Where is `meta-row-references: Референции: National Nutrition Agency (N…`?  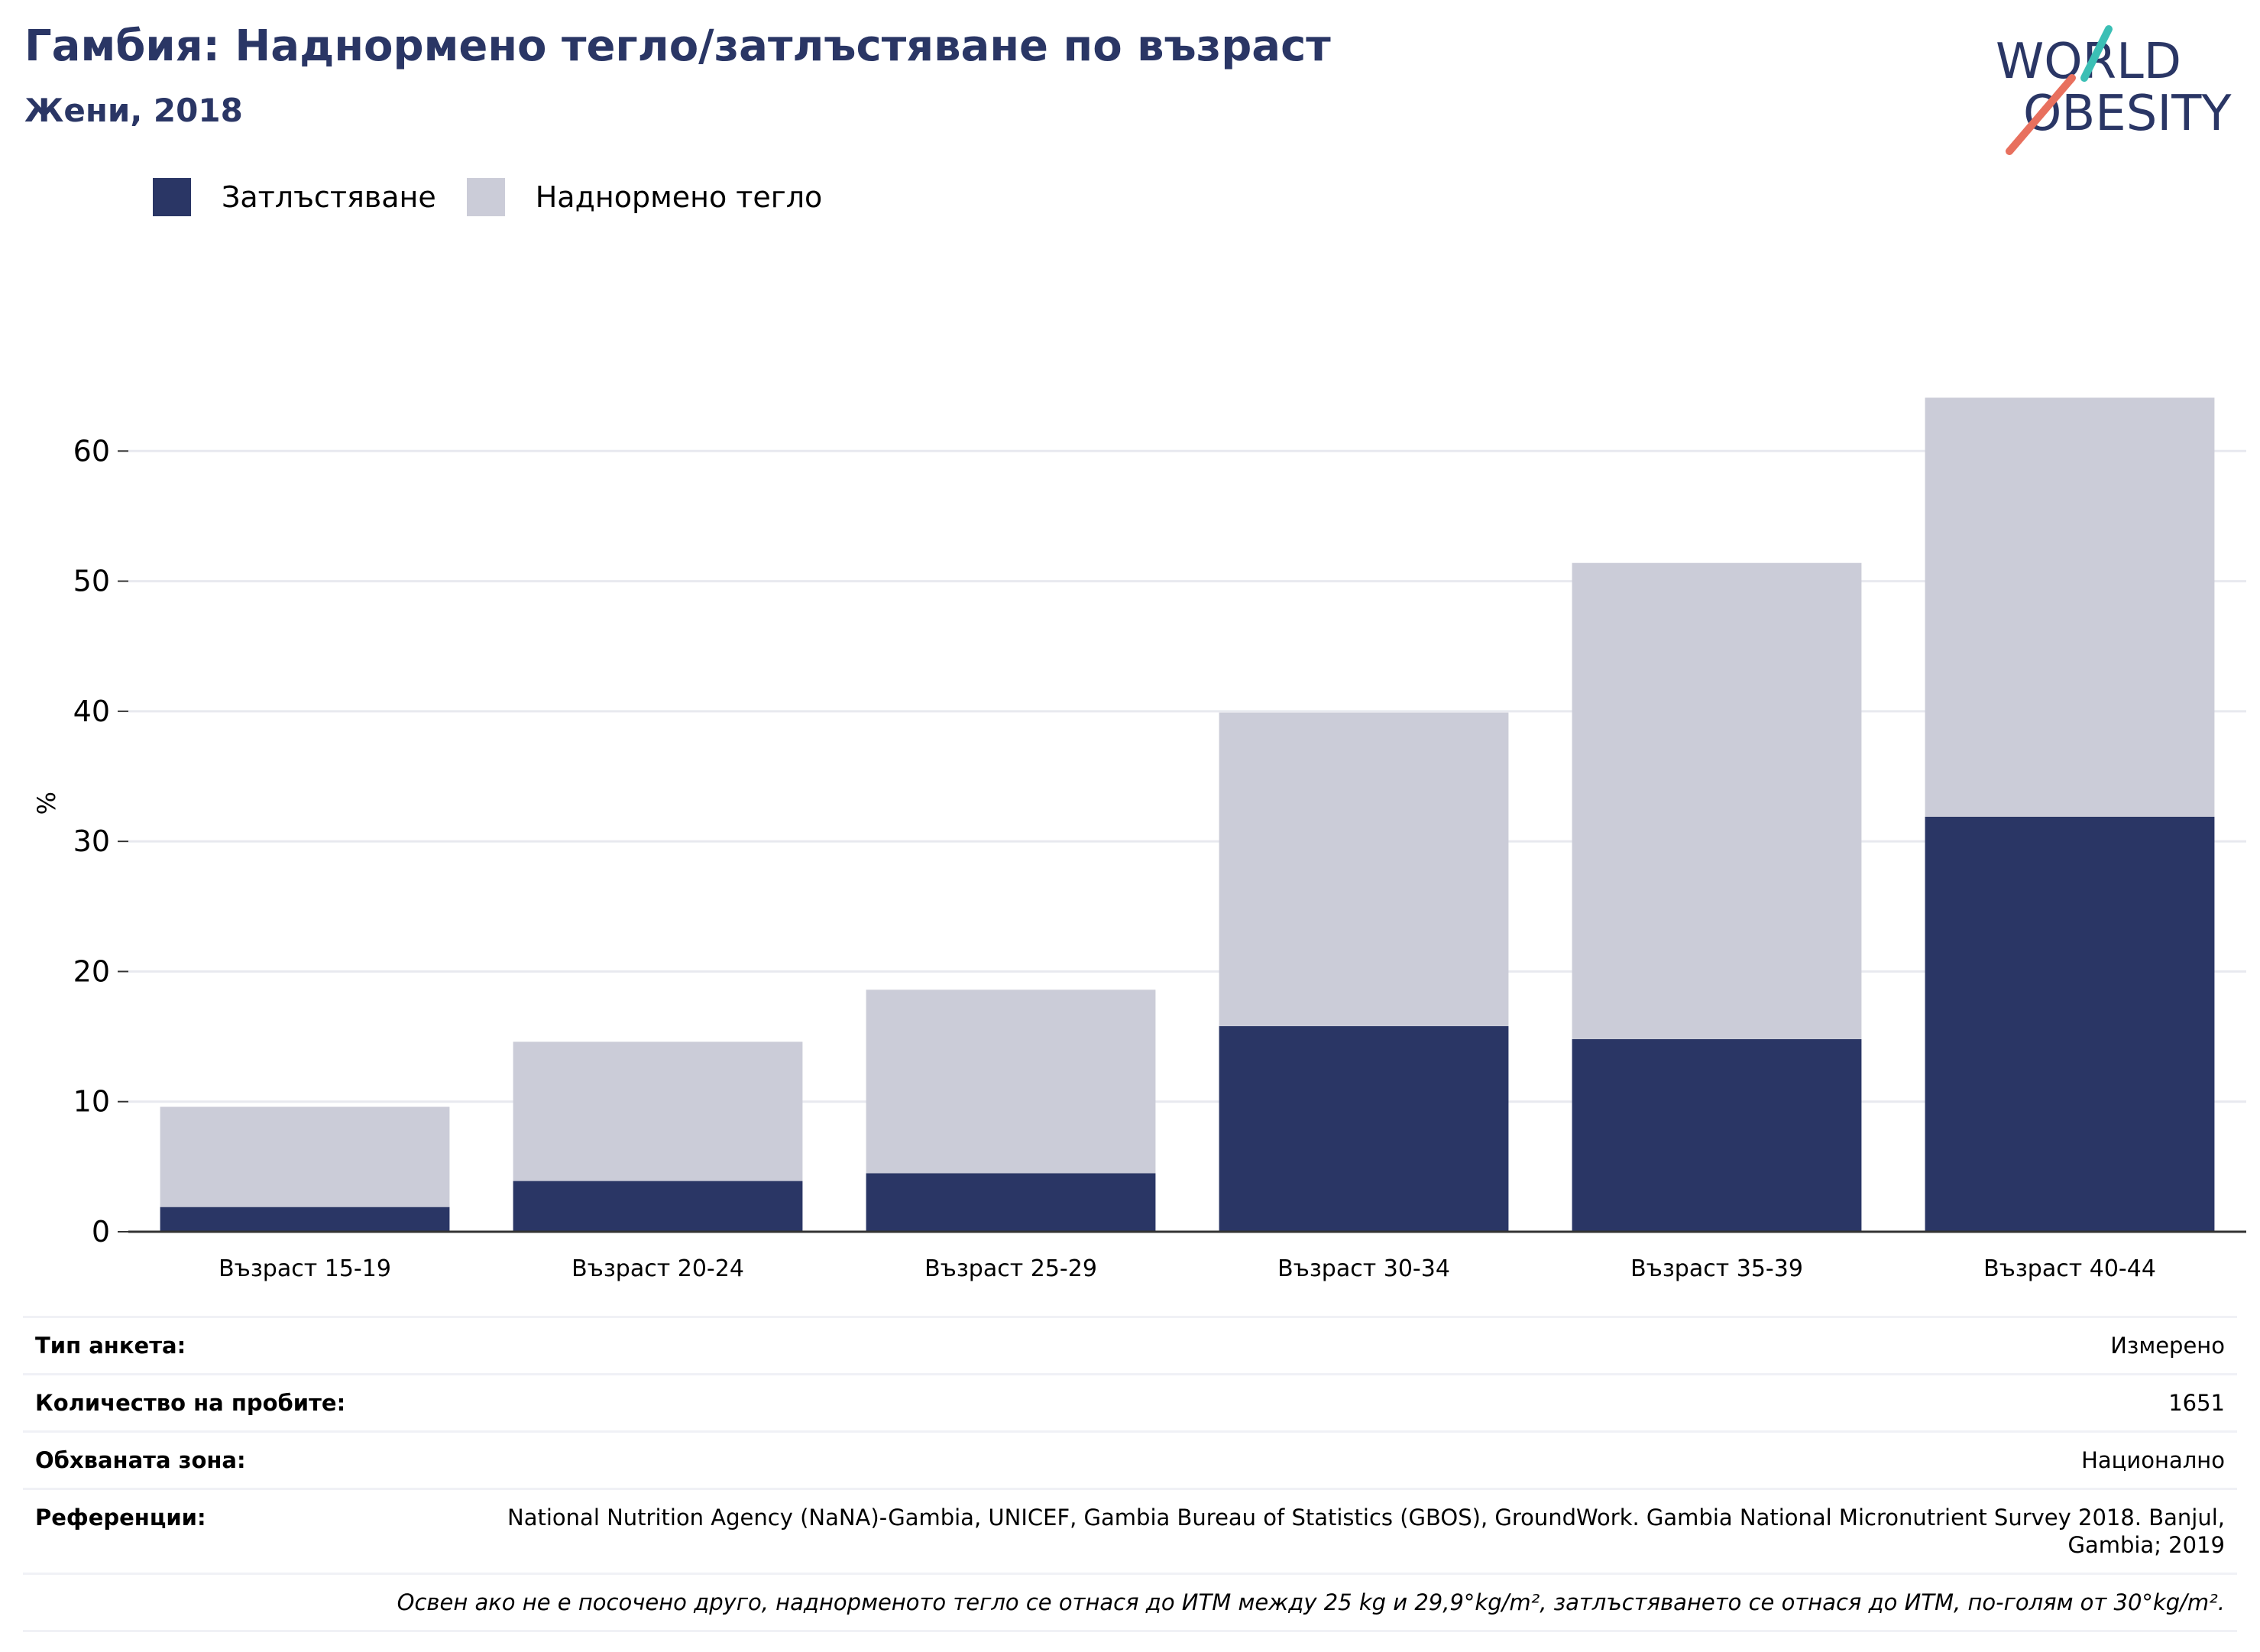
meta-row-references: Референции: National Nutrition Agency (N… is located at coordinates (1130, 1532).